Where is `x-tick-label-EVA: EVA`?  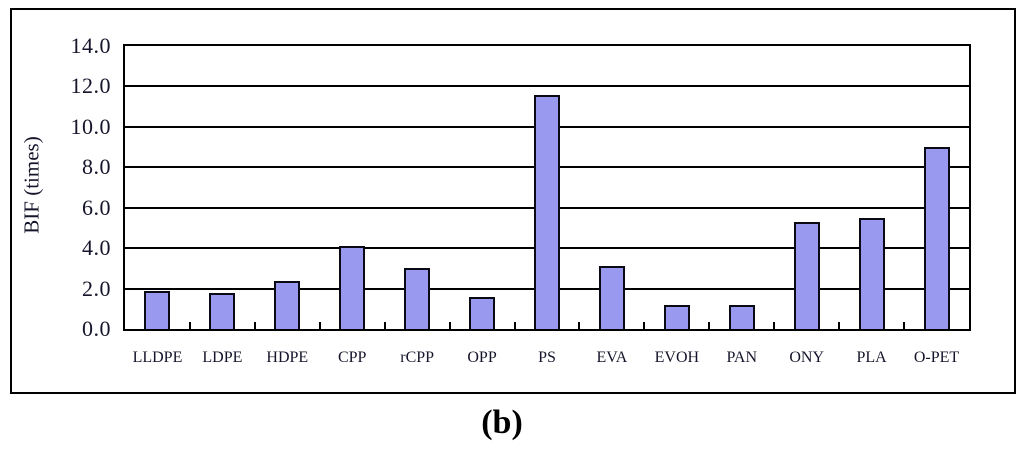 x-tick-label-EVA: EVA is located at coordinates (612, 357).